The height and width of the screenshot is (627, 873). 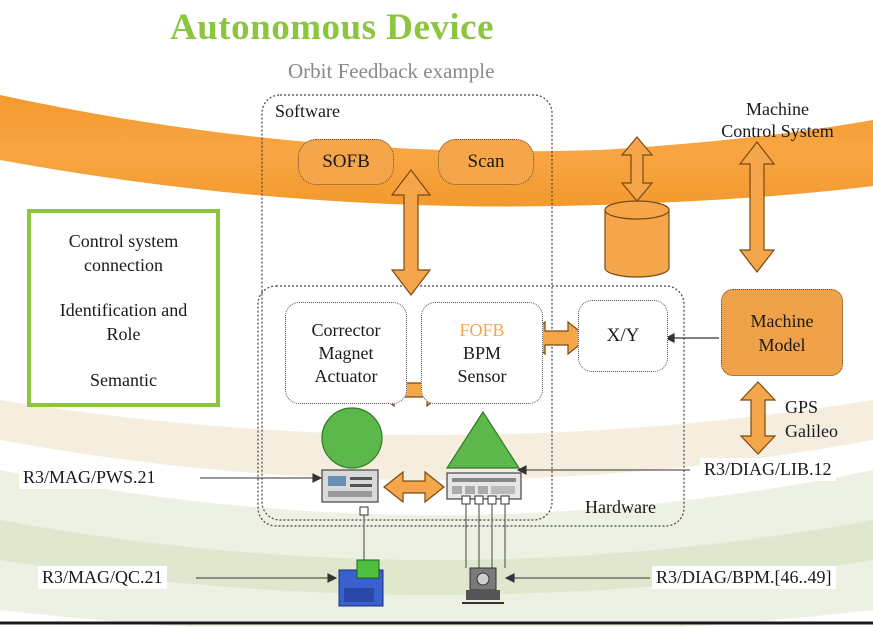 What do you see at coordinates (346, 375) in the screenshot?
I see `corrector-line3: Actuator` at bounding box center [346, 375].